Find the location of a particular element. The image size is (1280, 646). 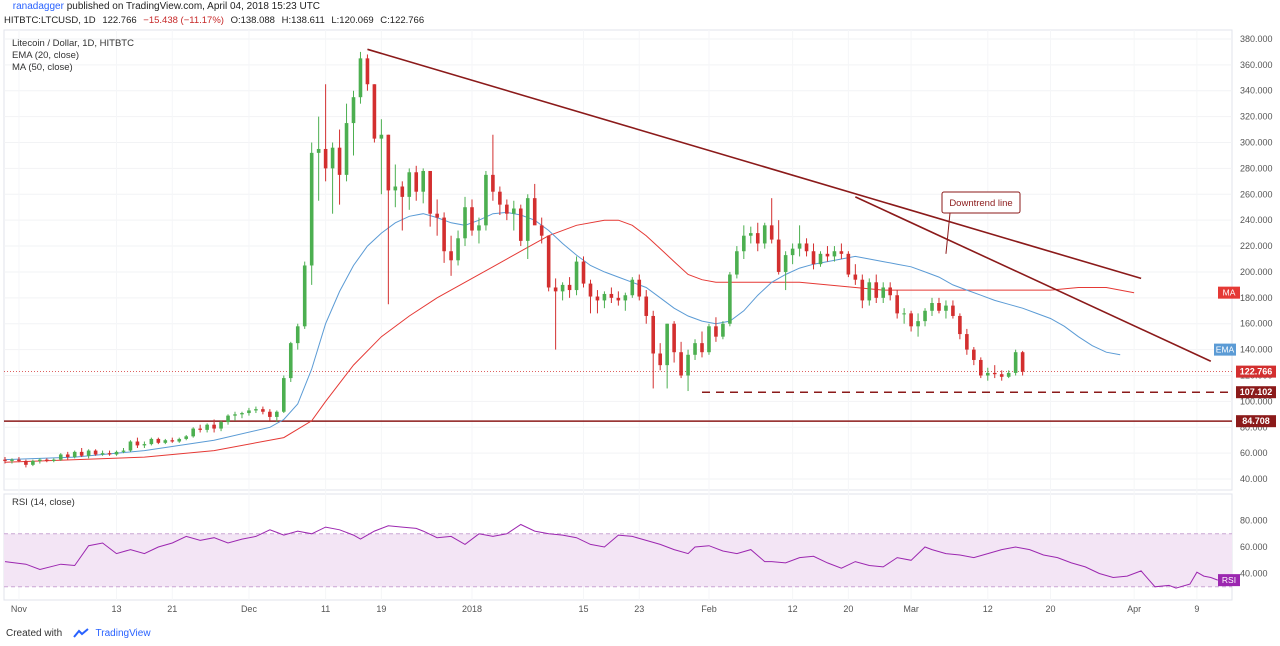

ema-tag-bg is located at coordinates (1225, 349).